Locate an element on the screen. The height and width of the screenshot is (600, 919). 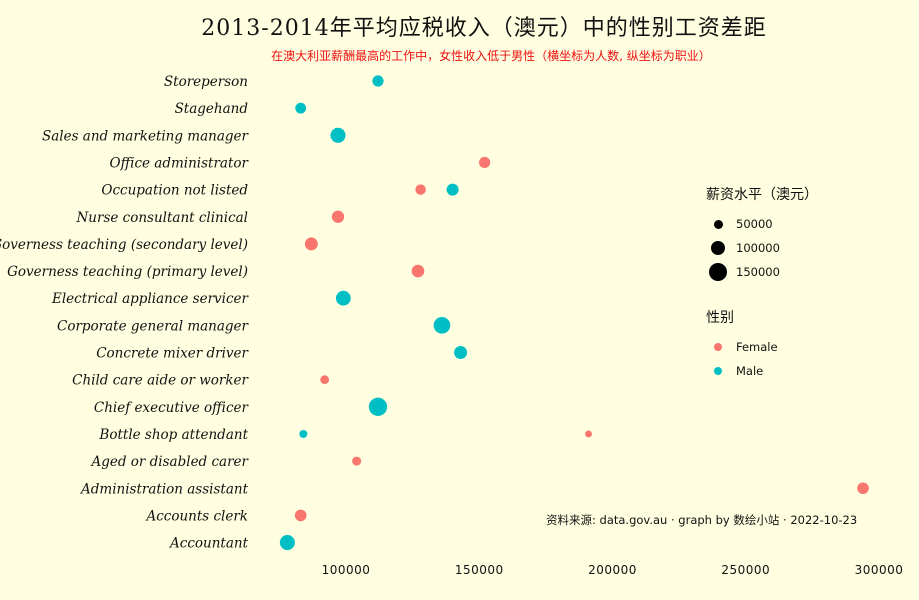
y-tick-label: Administration assistant is located at coordinates (164, 489).